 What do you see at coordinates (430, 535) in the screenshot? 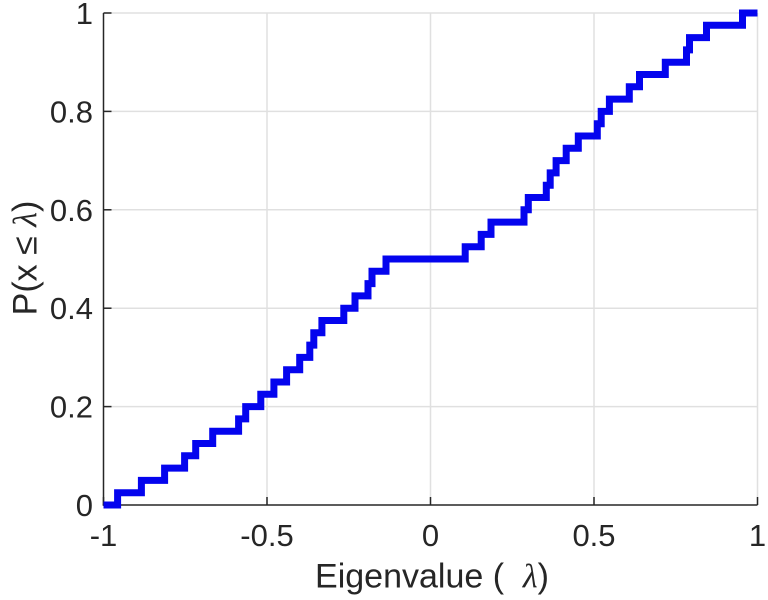
I see `x-tick-label: 0` at bounding box center [430, 535].